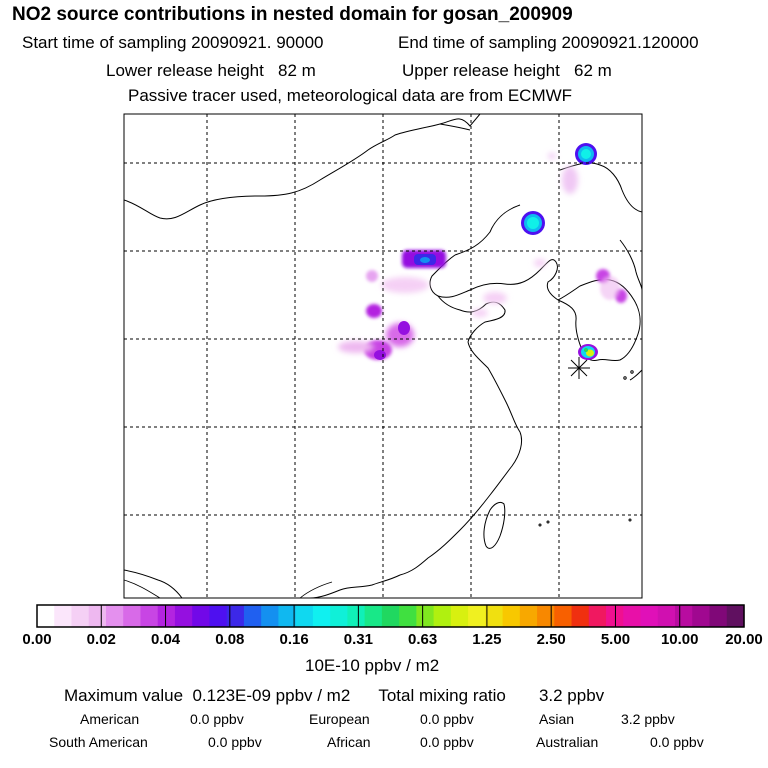 Image resolution: width=768 pixels, height=768 pixels. What do you see at coordinates (579, 368) in the screenshot?
I see `release-site-marker` at bounding box center [579, 368].